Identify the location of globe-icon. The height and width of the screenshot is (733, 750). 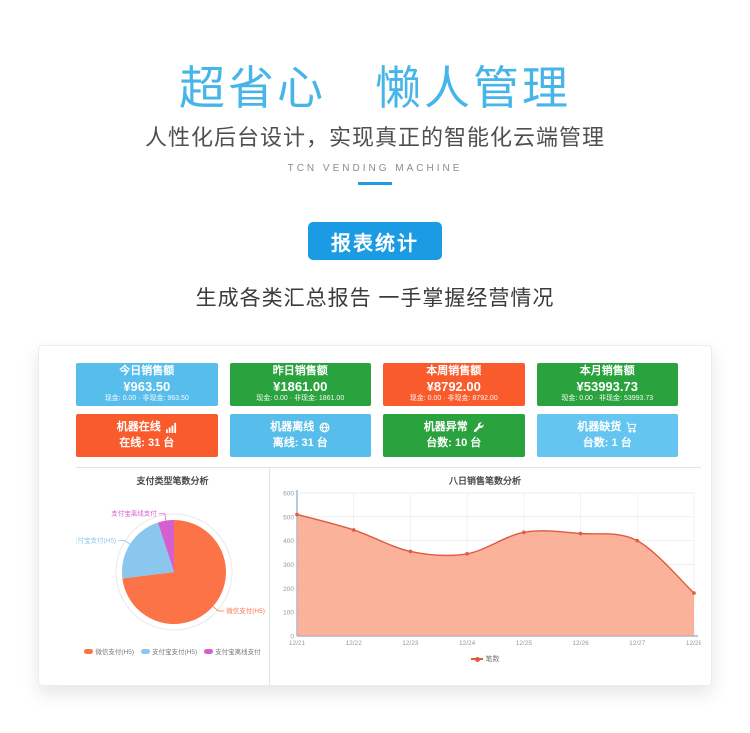
(324, 427).